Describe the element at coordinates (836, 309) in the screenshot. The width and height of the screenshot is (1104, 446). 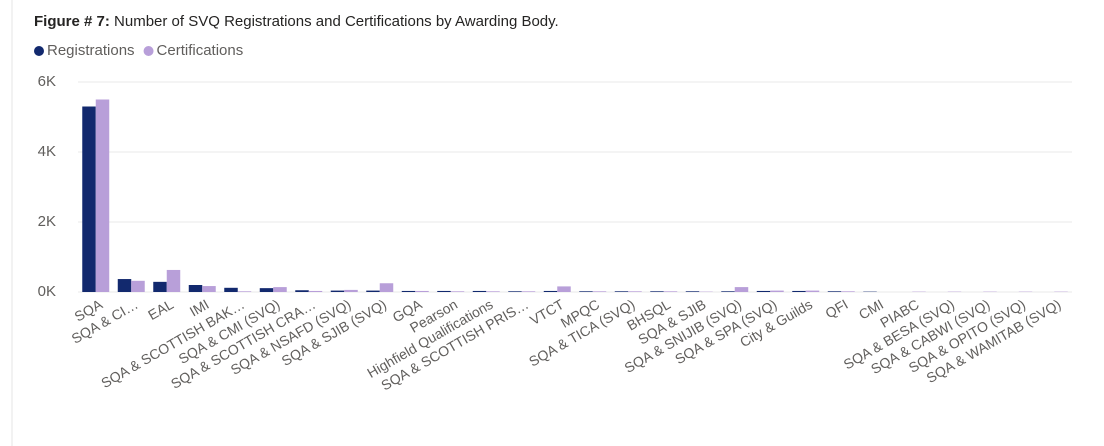
I see `x-tick-label: QFI` at that location.